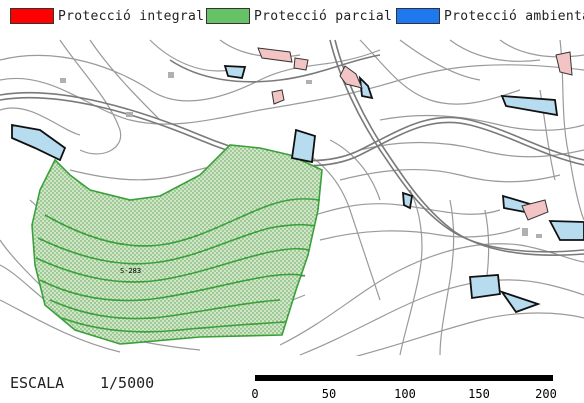 The image size is (584, 403). I want to click on legend-swatch-parcial, so click(228, 16).